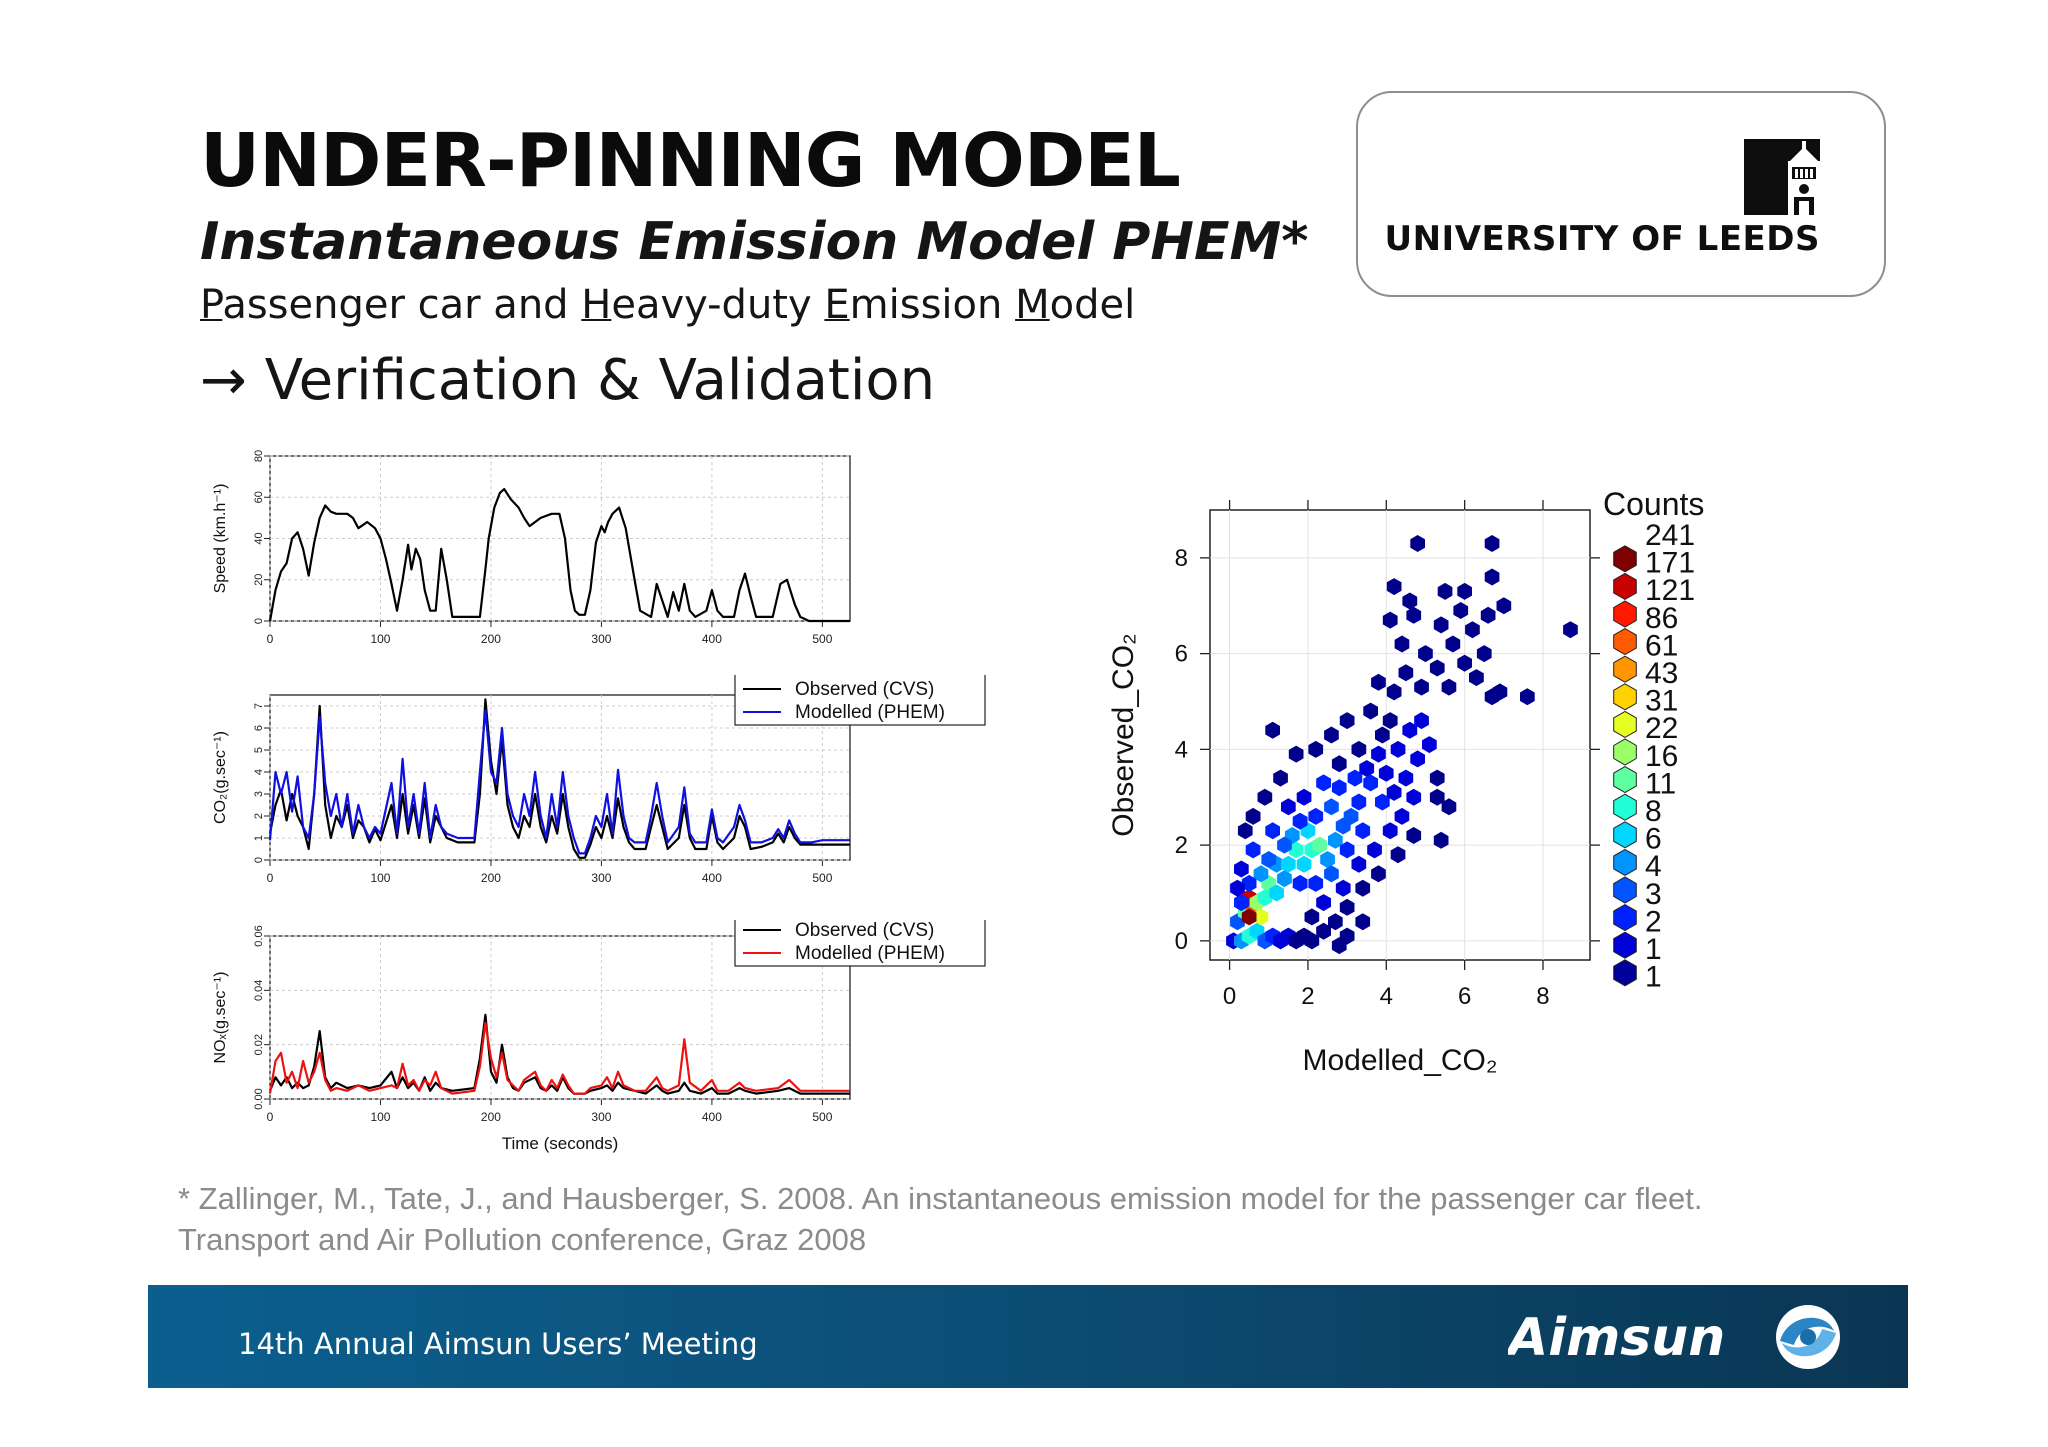  What do you see at coordinates (1542, 996) in the screenshot?
I see `x-tick-label: 8` at bounding box center [1542, 996].